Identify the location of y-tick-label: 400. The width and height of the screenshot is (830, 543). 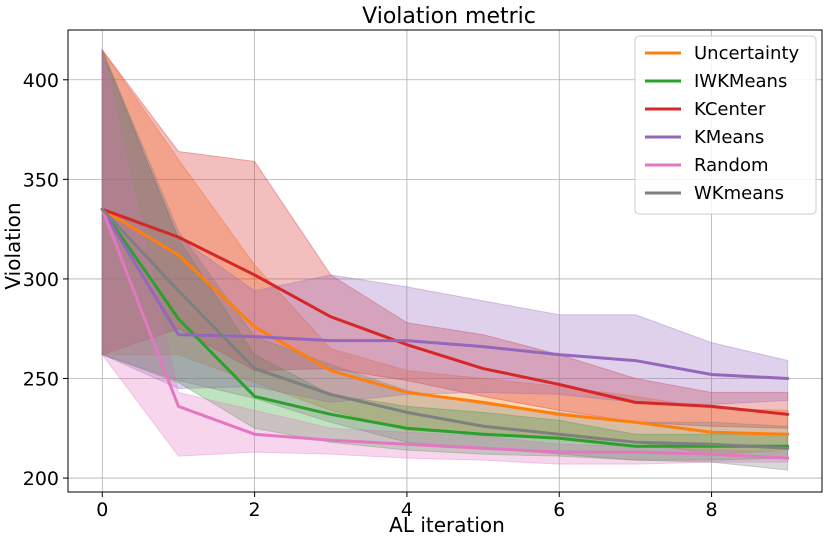
(41, 81).